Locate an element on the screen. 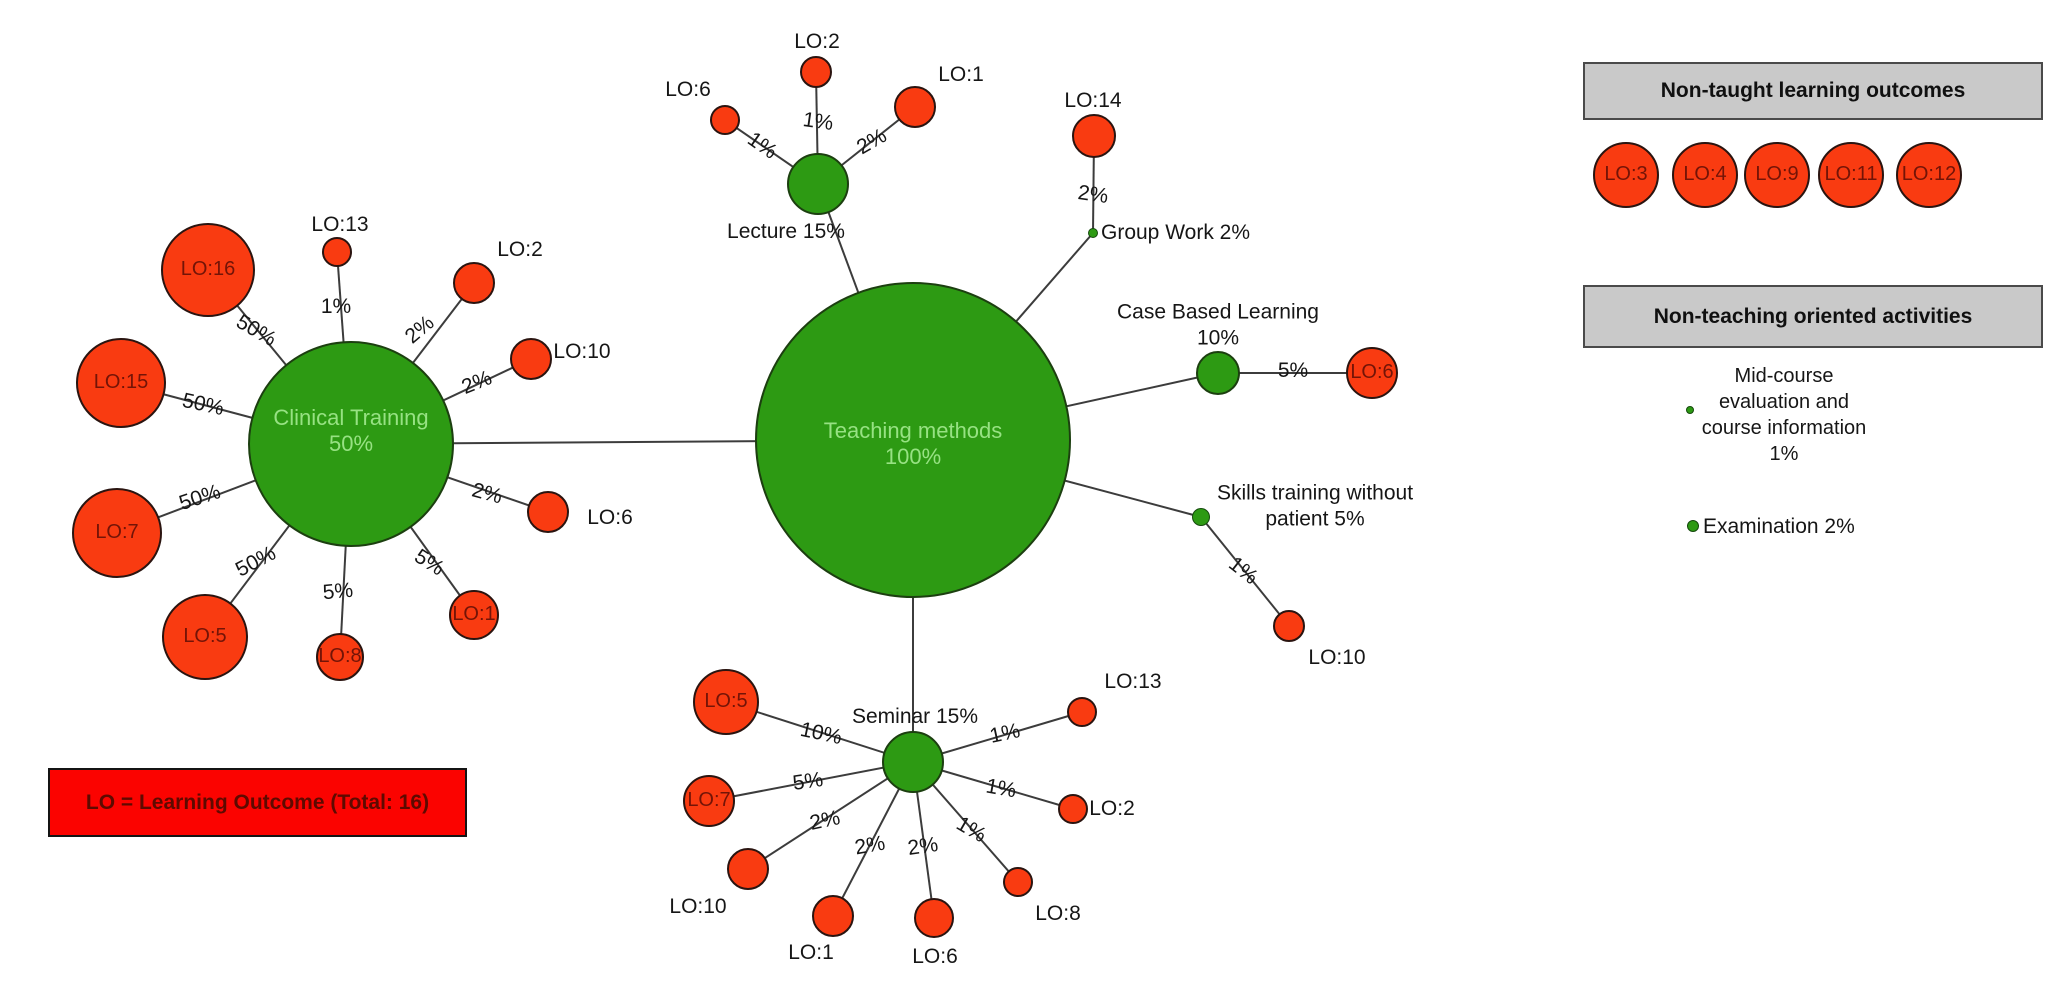  node-label-se2: LO:2 is located at coordinates (1112, 809).